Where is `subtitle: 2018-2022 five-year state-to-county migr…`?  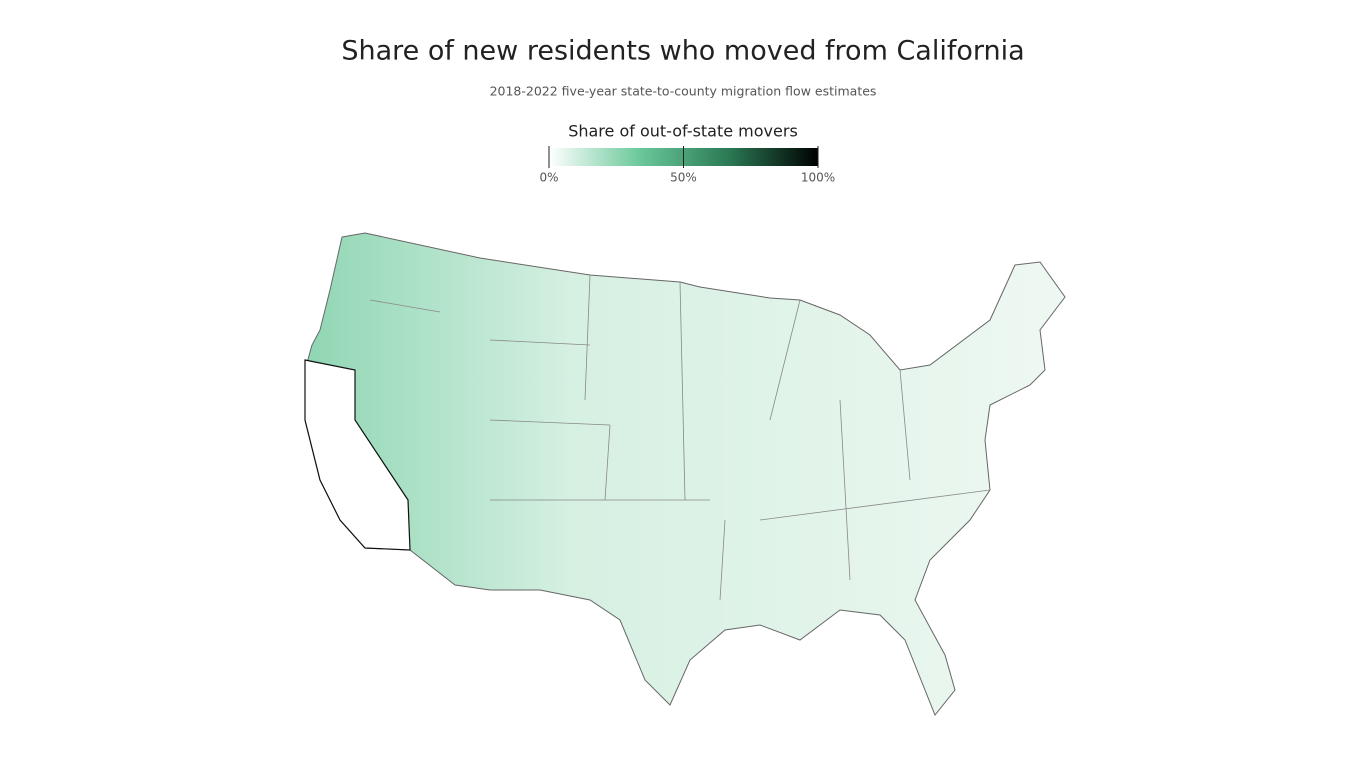
subtitle: 2018-2022 five-year state-to-county migr… is located at coordinates (683, 91).